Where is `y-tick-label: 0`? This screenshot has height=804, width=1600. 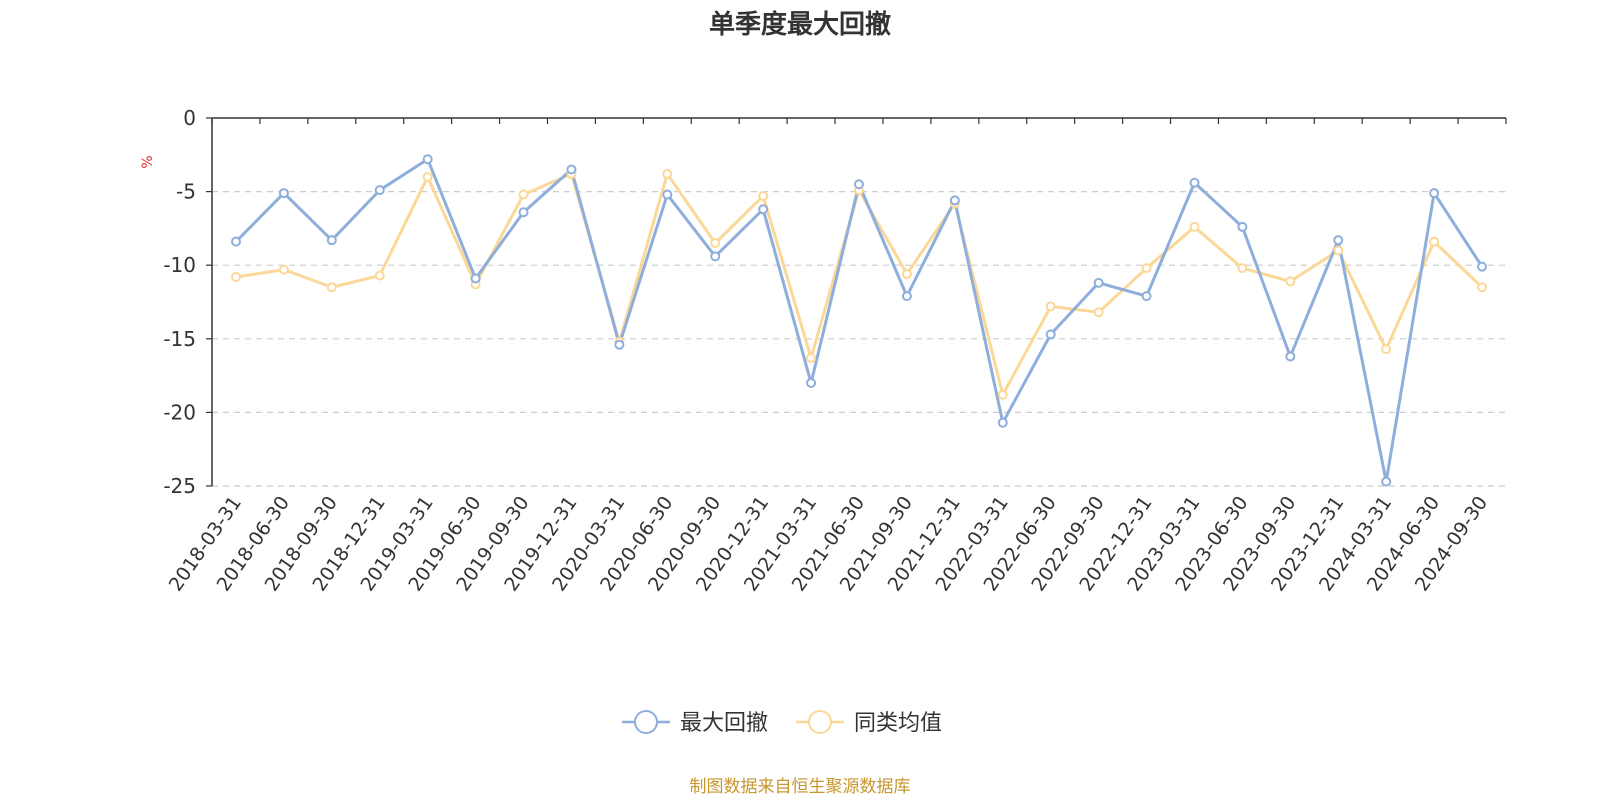 y-tick-label: 0 is located at coordinates (189, 118).